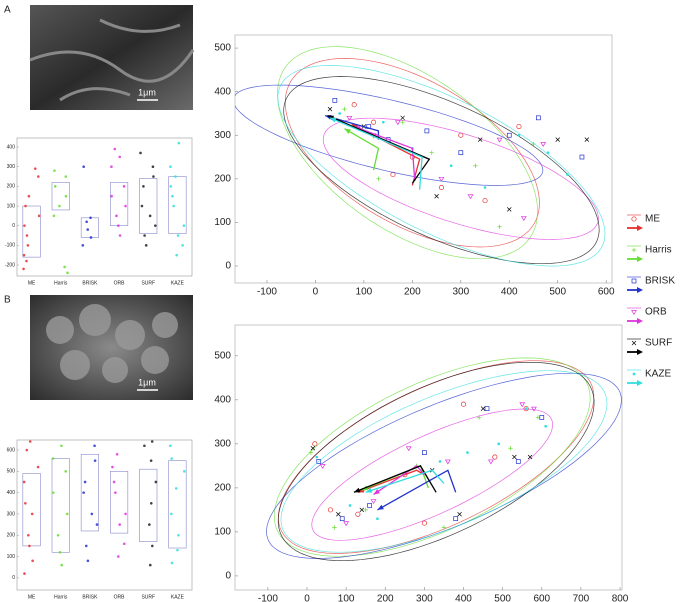 The image size is (685, 602). What do you see at coordinates (147, 92) in the screenshot?
I see `scale-bar-label: 1μm` at bounding box center [147, 92].